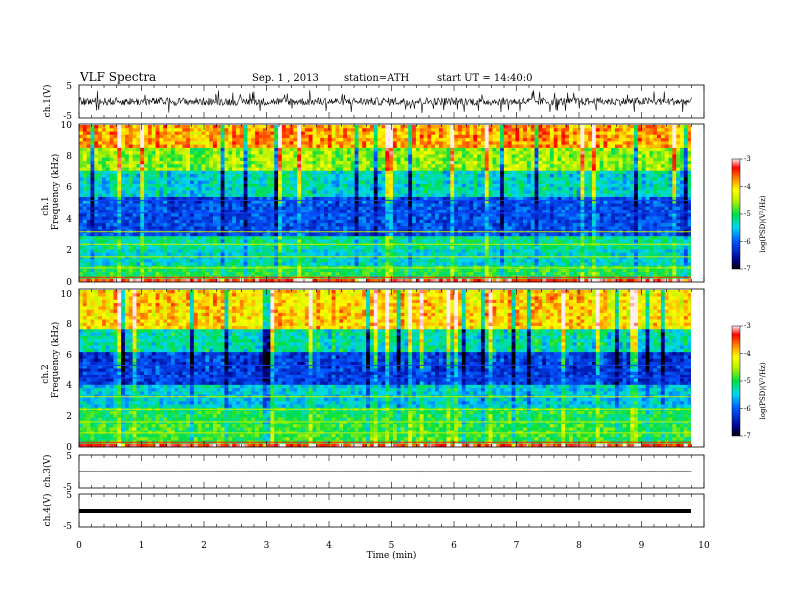 This screenshot has width=792, height=612. I want to click on start-time-label: start UT = 14:40:0, so click(484, 78).